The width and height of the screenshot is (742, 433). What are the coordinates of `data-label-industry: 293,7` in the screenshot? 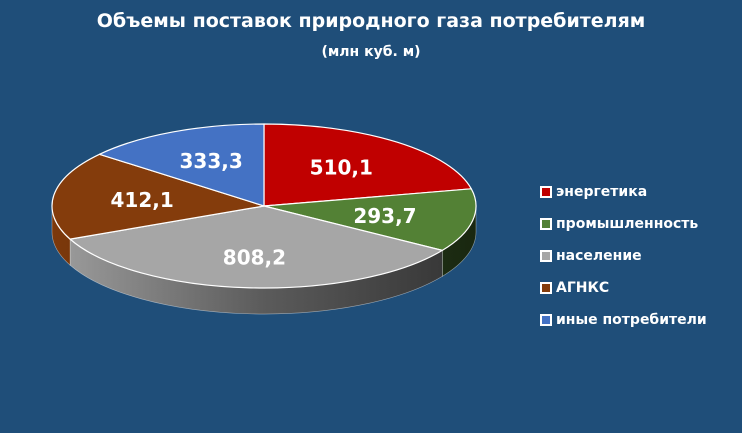 It's located at (384, 216).